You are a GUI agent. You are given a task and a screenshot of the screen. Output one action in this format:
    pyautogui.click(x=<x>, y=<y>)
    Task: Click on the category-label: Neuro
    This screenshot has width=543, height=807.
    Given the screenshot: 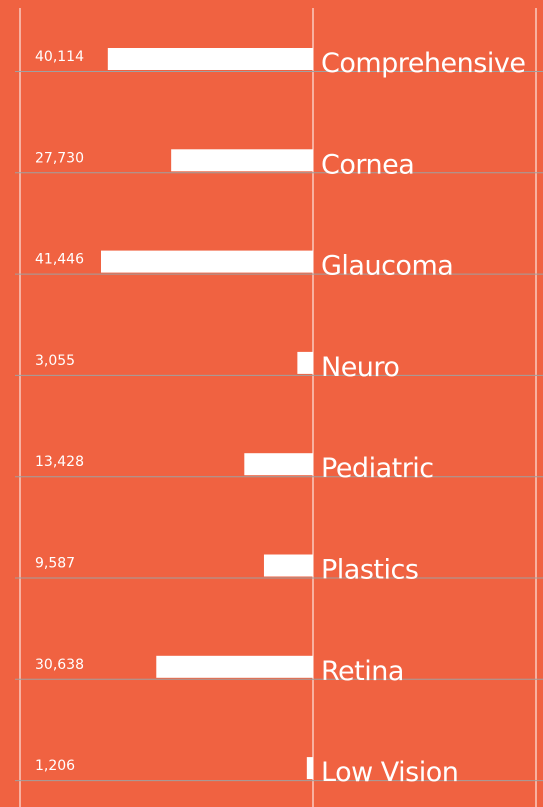 What is the action you would take?
    pyautogui.click(x=360, y=367)
    